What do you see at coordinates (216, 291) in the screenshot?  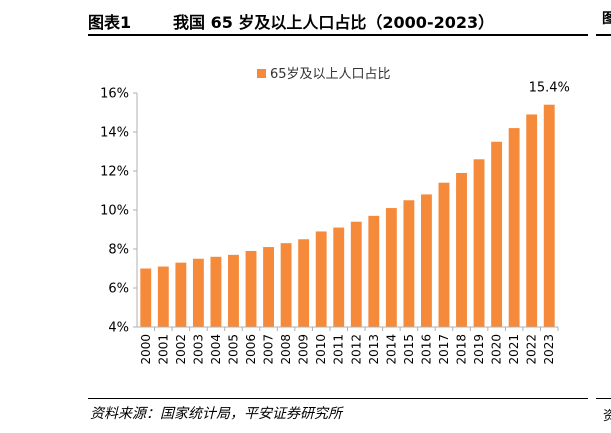 I see `bar-2004` at bounding box center [216, 291].